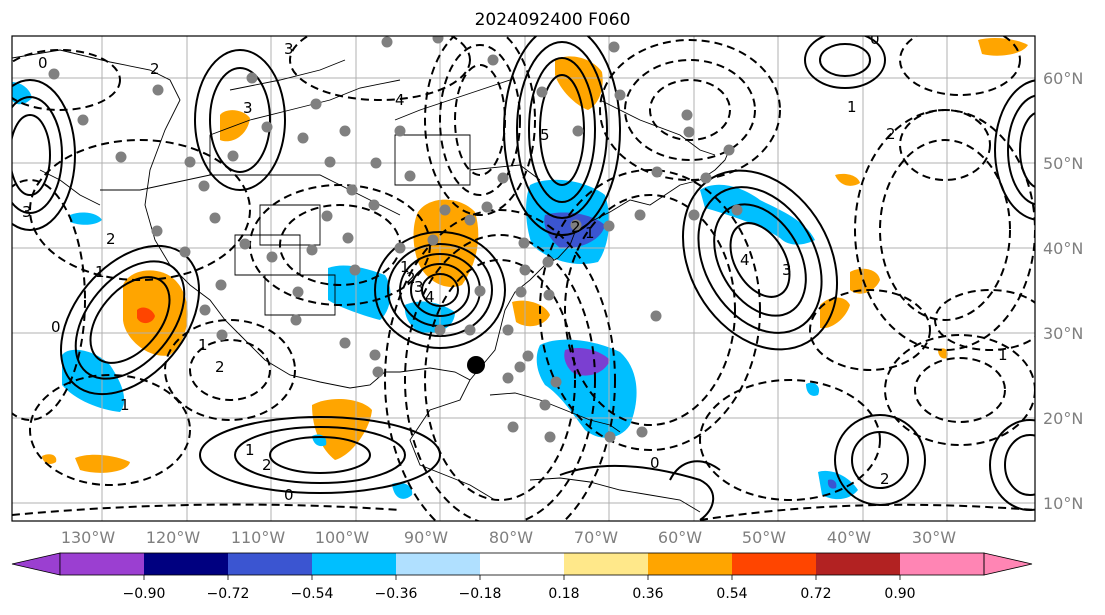  I want to click on chart-title: 2024092400 F060, so click(552, 20).